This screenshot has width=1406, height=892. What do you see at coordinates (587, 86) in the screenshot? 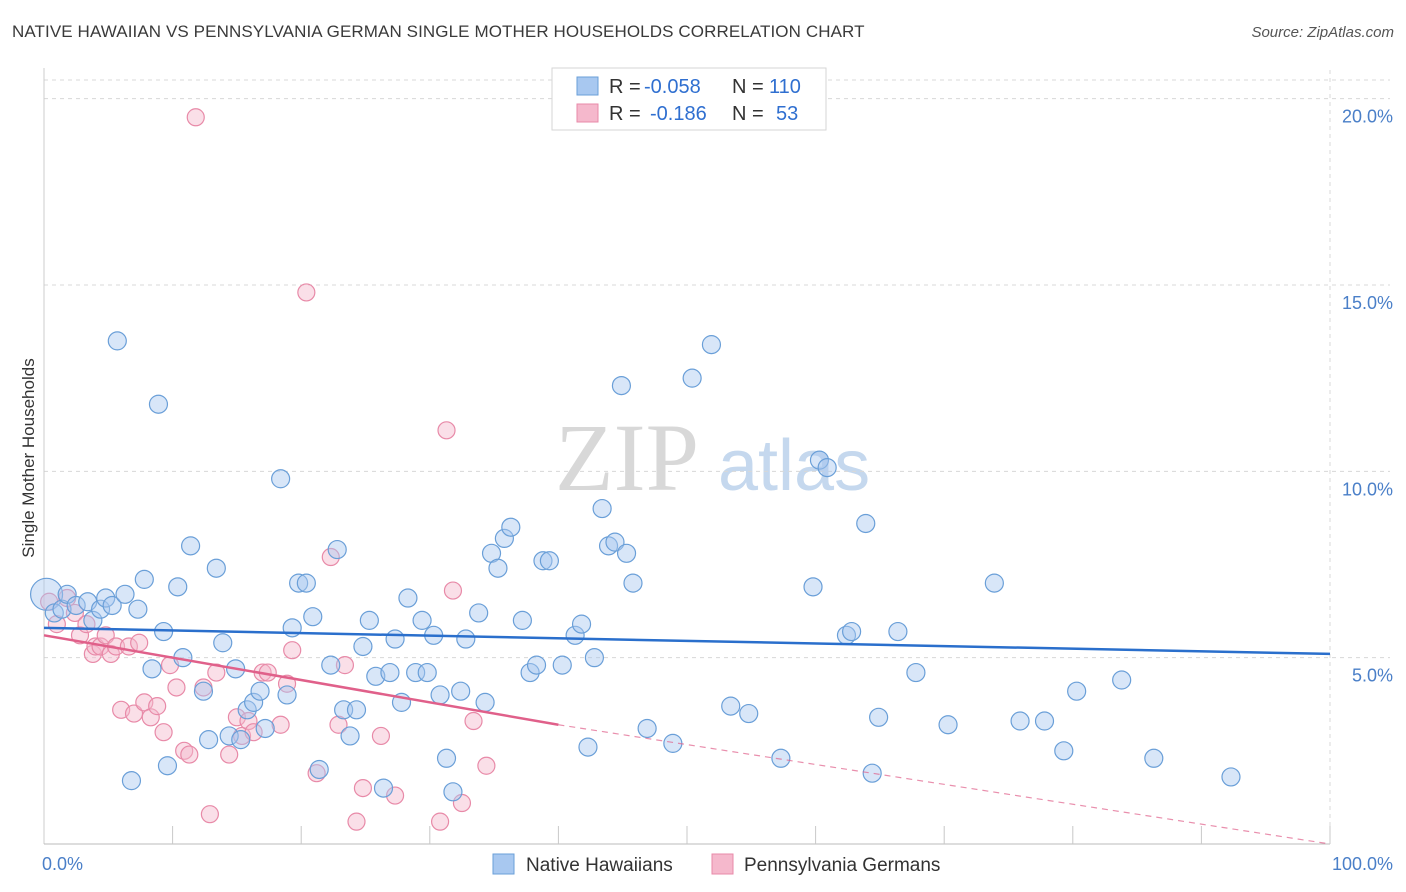
I see `legend-swatch-blue` at bounding box center [587, 86].